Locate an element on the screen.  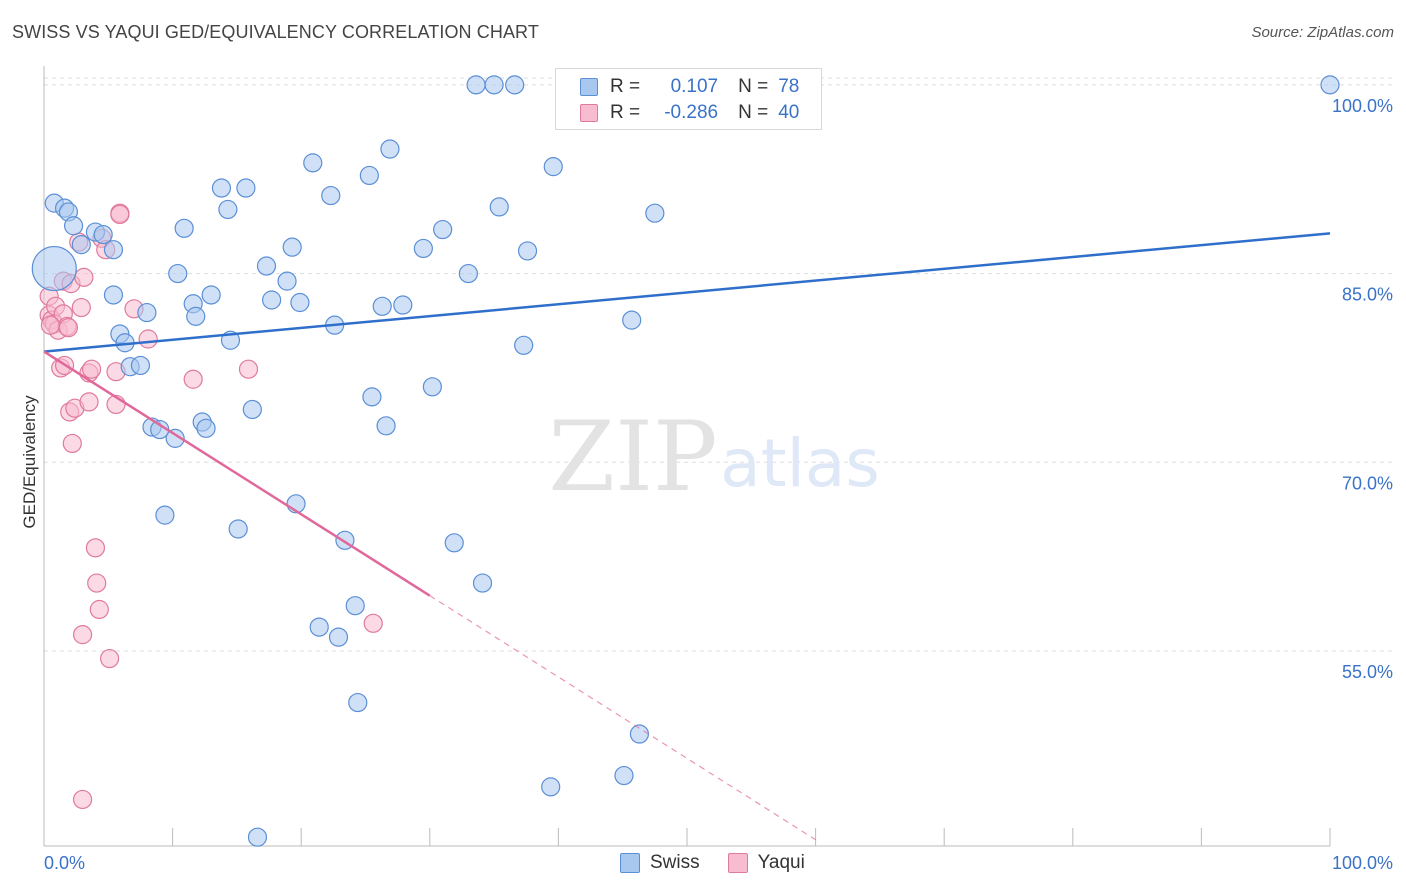
swiss-r-value: 0.107 is located at coordinates (694, 86).